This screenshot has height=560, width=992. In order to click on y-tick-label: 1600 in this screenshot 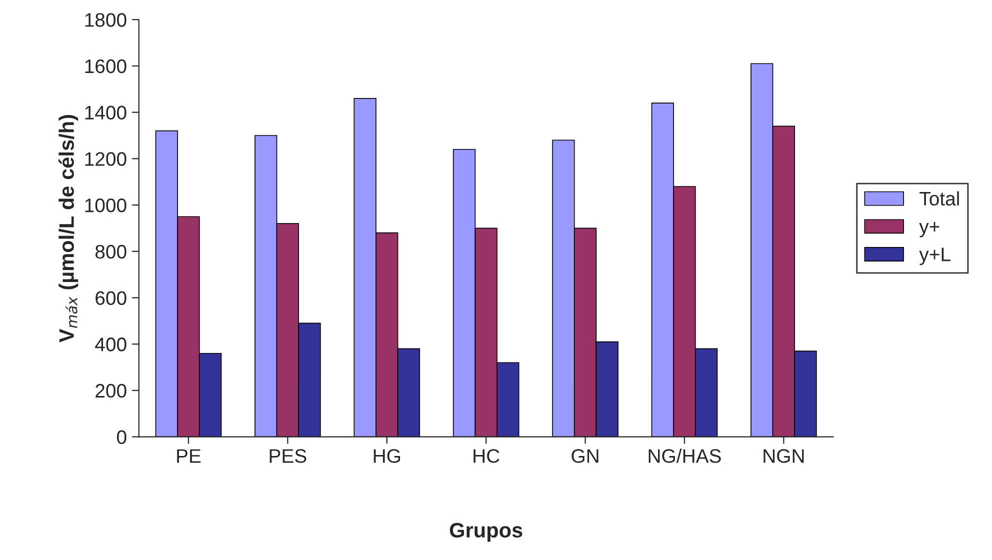, I will do `click(105, 66)`.